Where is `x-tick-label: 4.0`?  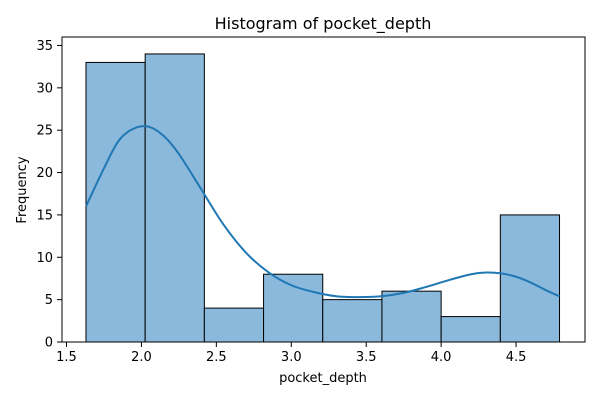
x-tick-label: 4.0 is located at coordinates (441, 357).